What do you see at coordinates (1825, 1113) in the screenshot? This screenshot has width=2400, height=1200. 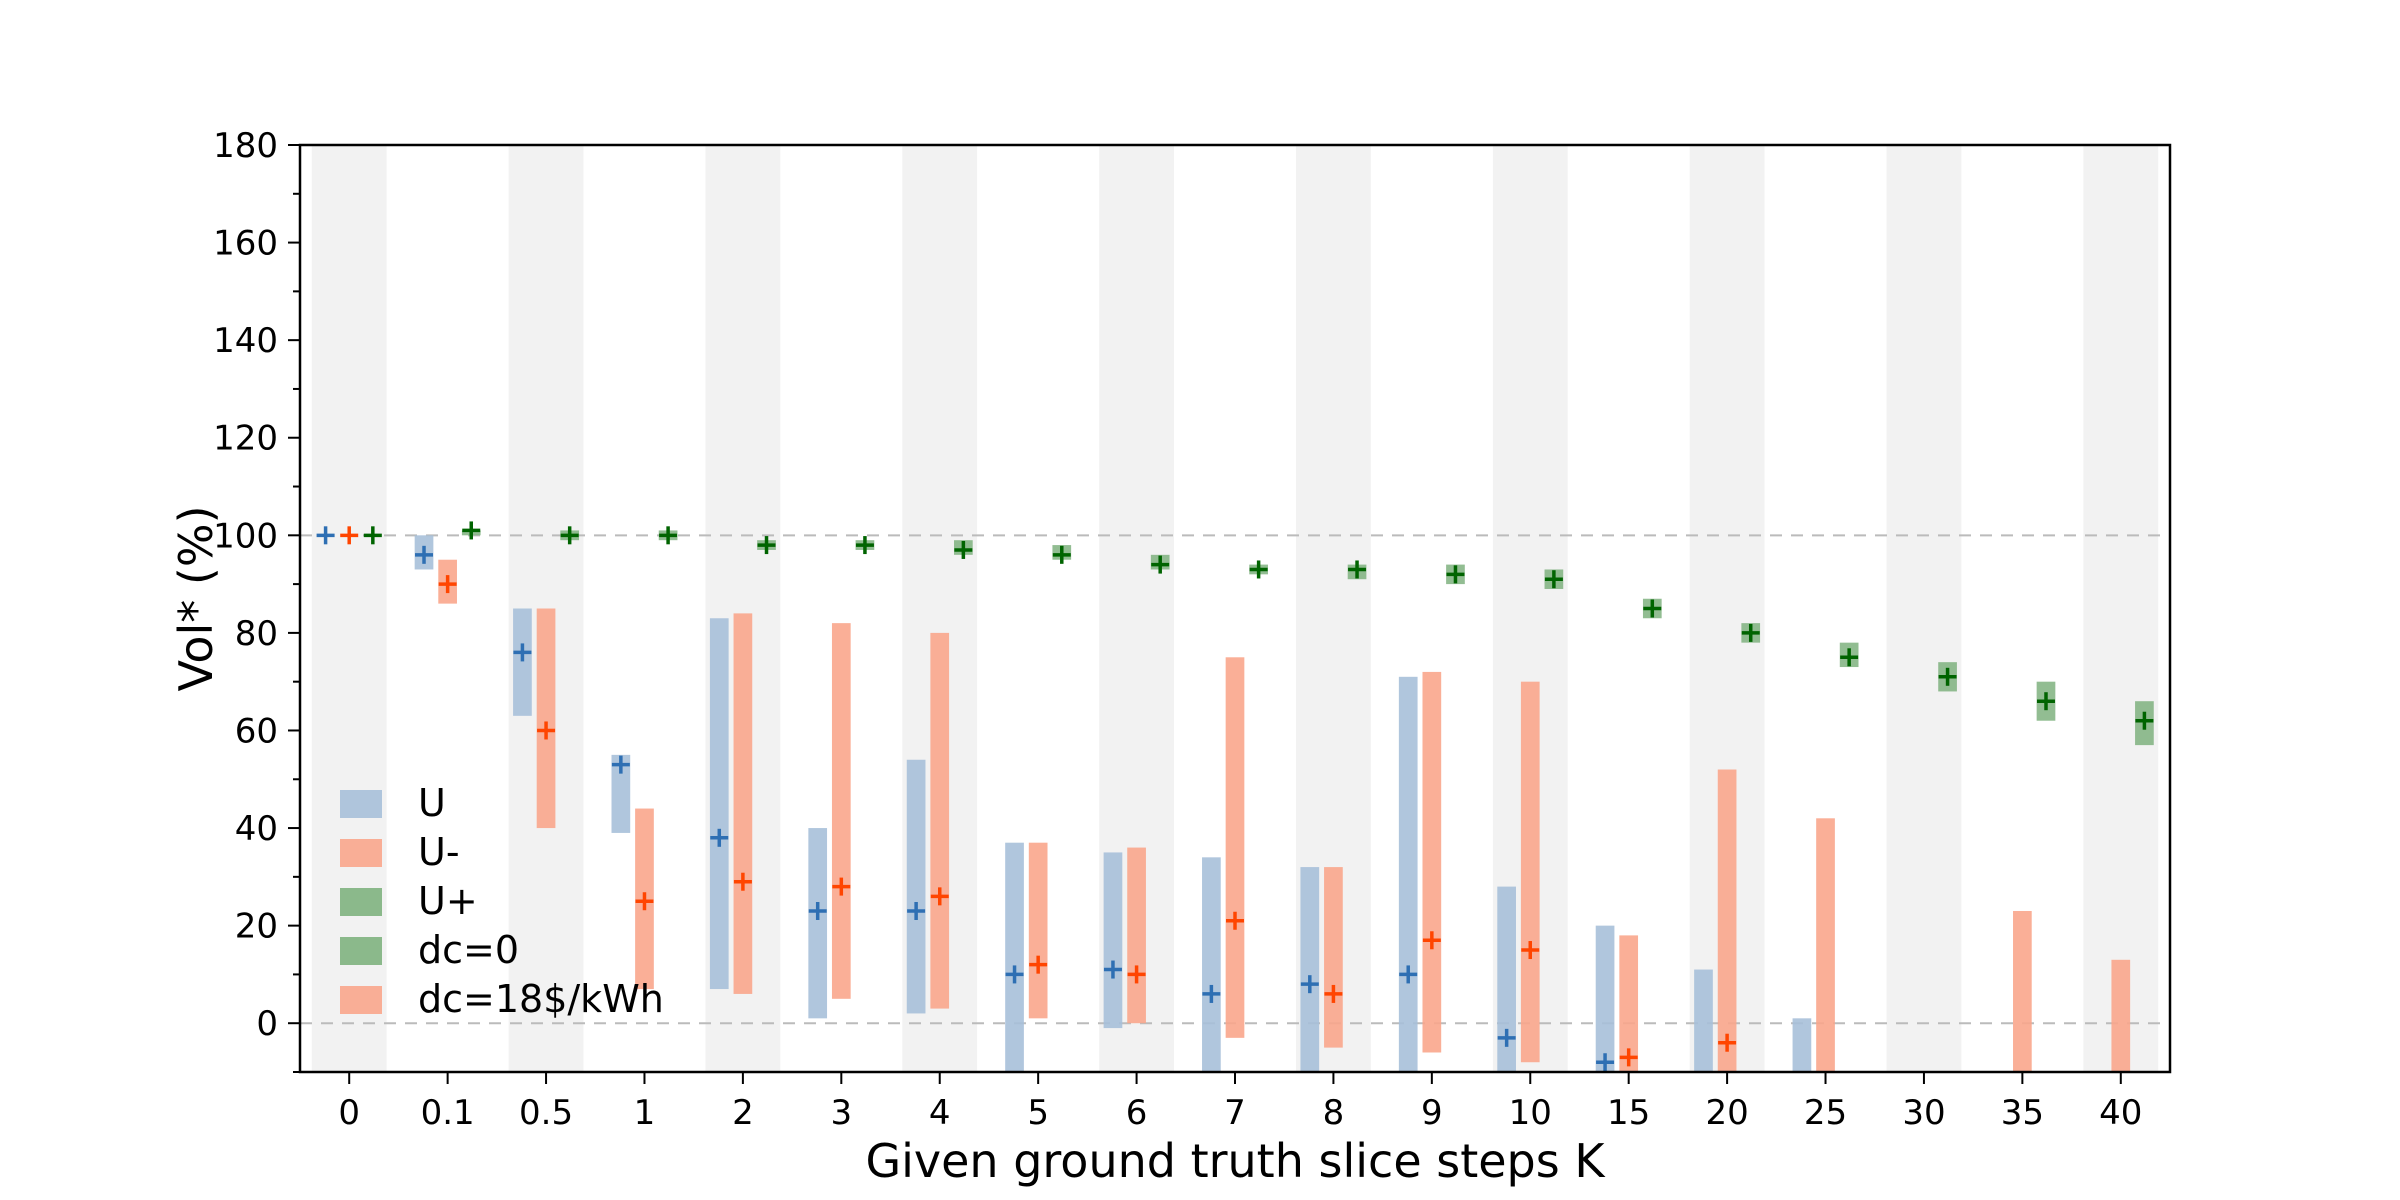 I see `x-tick-label-25: 25` at bounding box center [1825, 1113].